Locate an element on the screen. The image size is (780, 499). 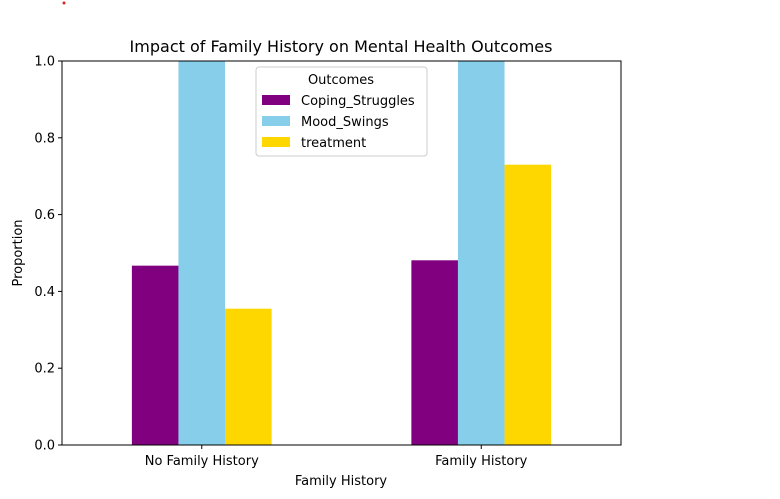
y-tick-label: 0.2 is located at coordinates (44, 369).